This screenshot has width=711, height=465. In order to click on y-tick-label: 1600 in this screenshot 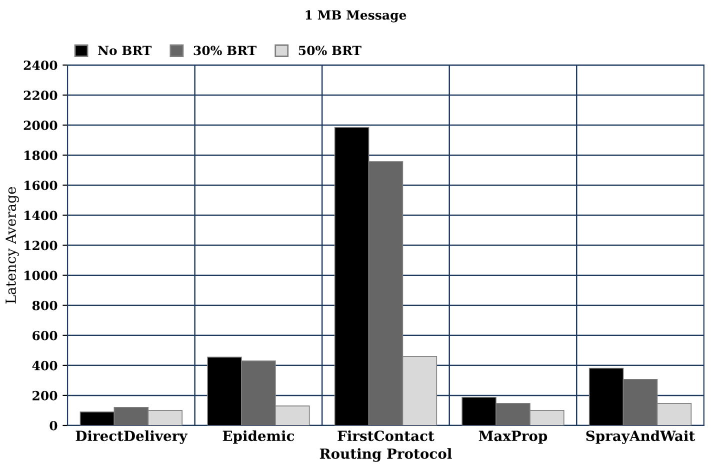, I will do `click(41, 185)`.